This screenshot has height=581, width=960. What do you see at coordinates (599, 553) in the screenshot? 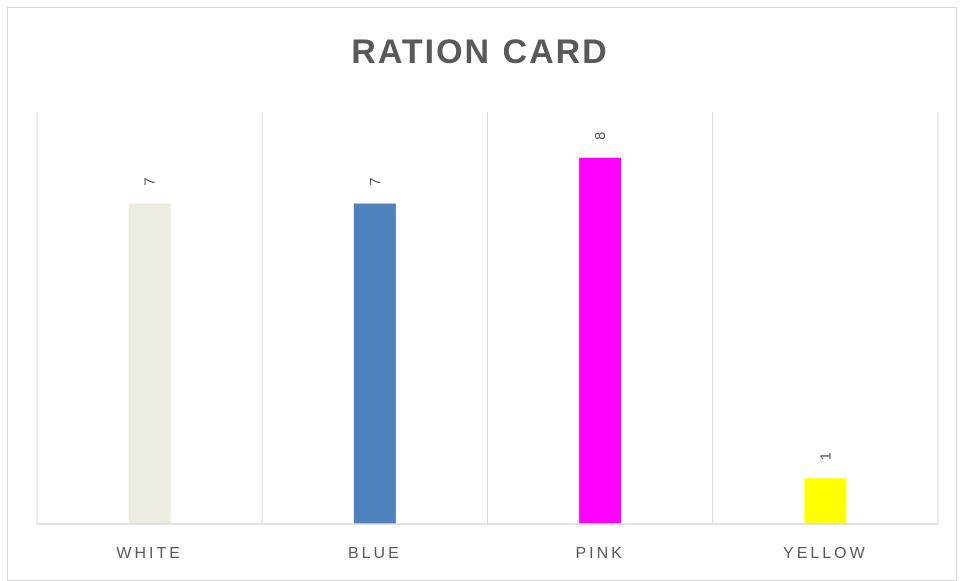
I see `x-tick-label-pink: PINK` at bounding box center [599, 553].